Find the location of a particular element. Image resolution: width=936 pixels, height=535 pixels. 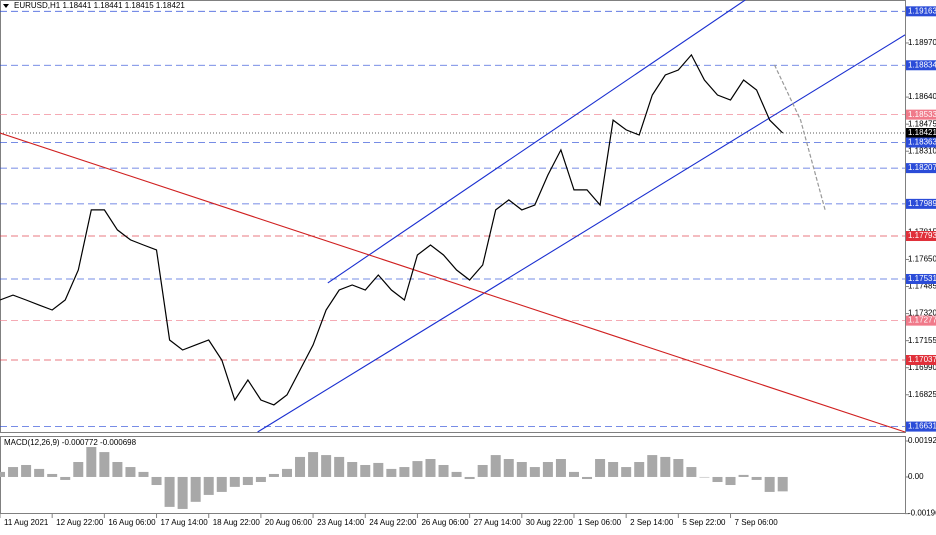

price-level-label: 1.18834 is located at coordinates (922, 64).